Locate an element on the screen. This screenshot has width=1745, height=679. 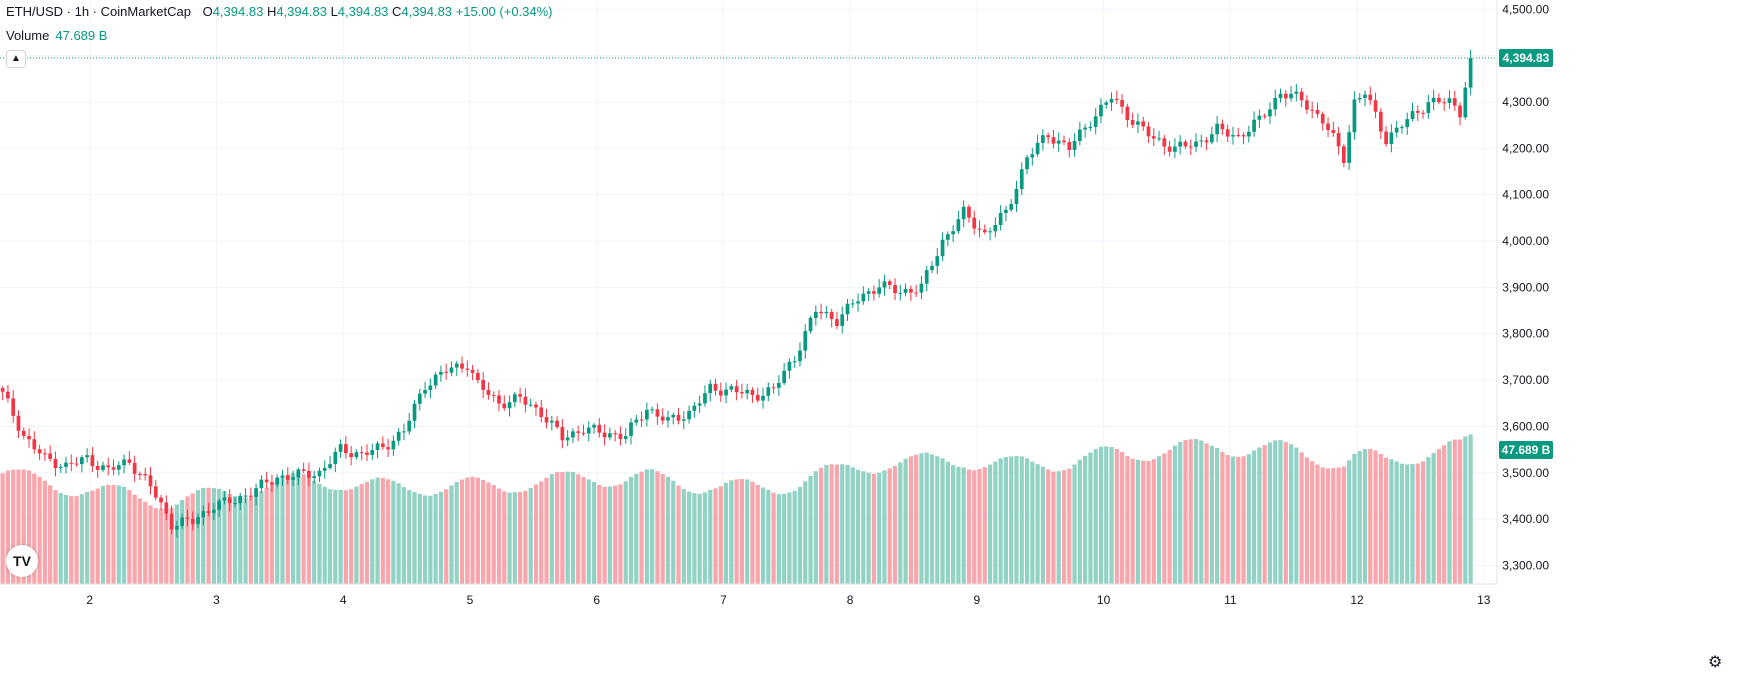
x-tick-label: 4 is located at coordinates (343, 600).